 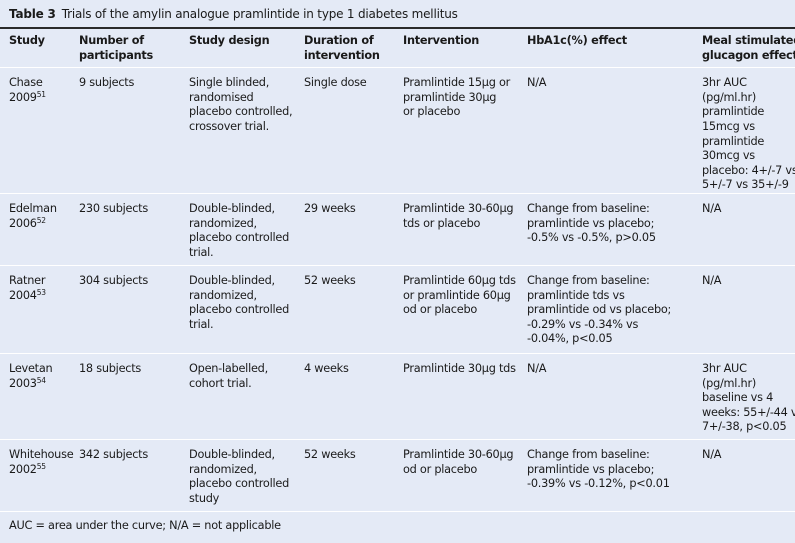 I want to click on cell-study: Ratner 200453, so click(x=35, y=309).